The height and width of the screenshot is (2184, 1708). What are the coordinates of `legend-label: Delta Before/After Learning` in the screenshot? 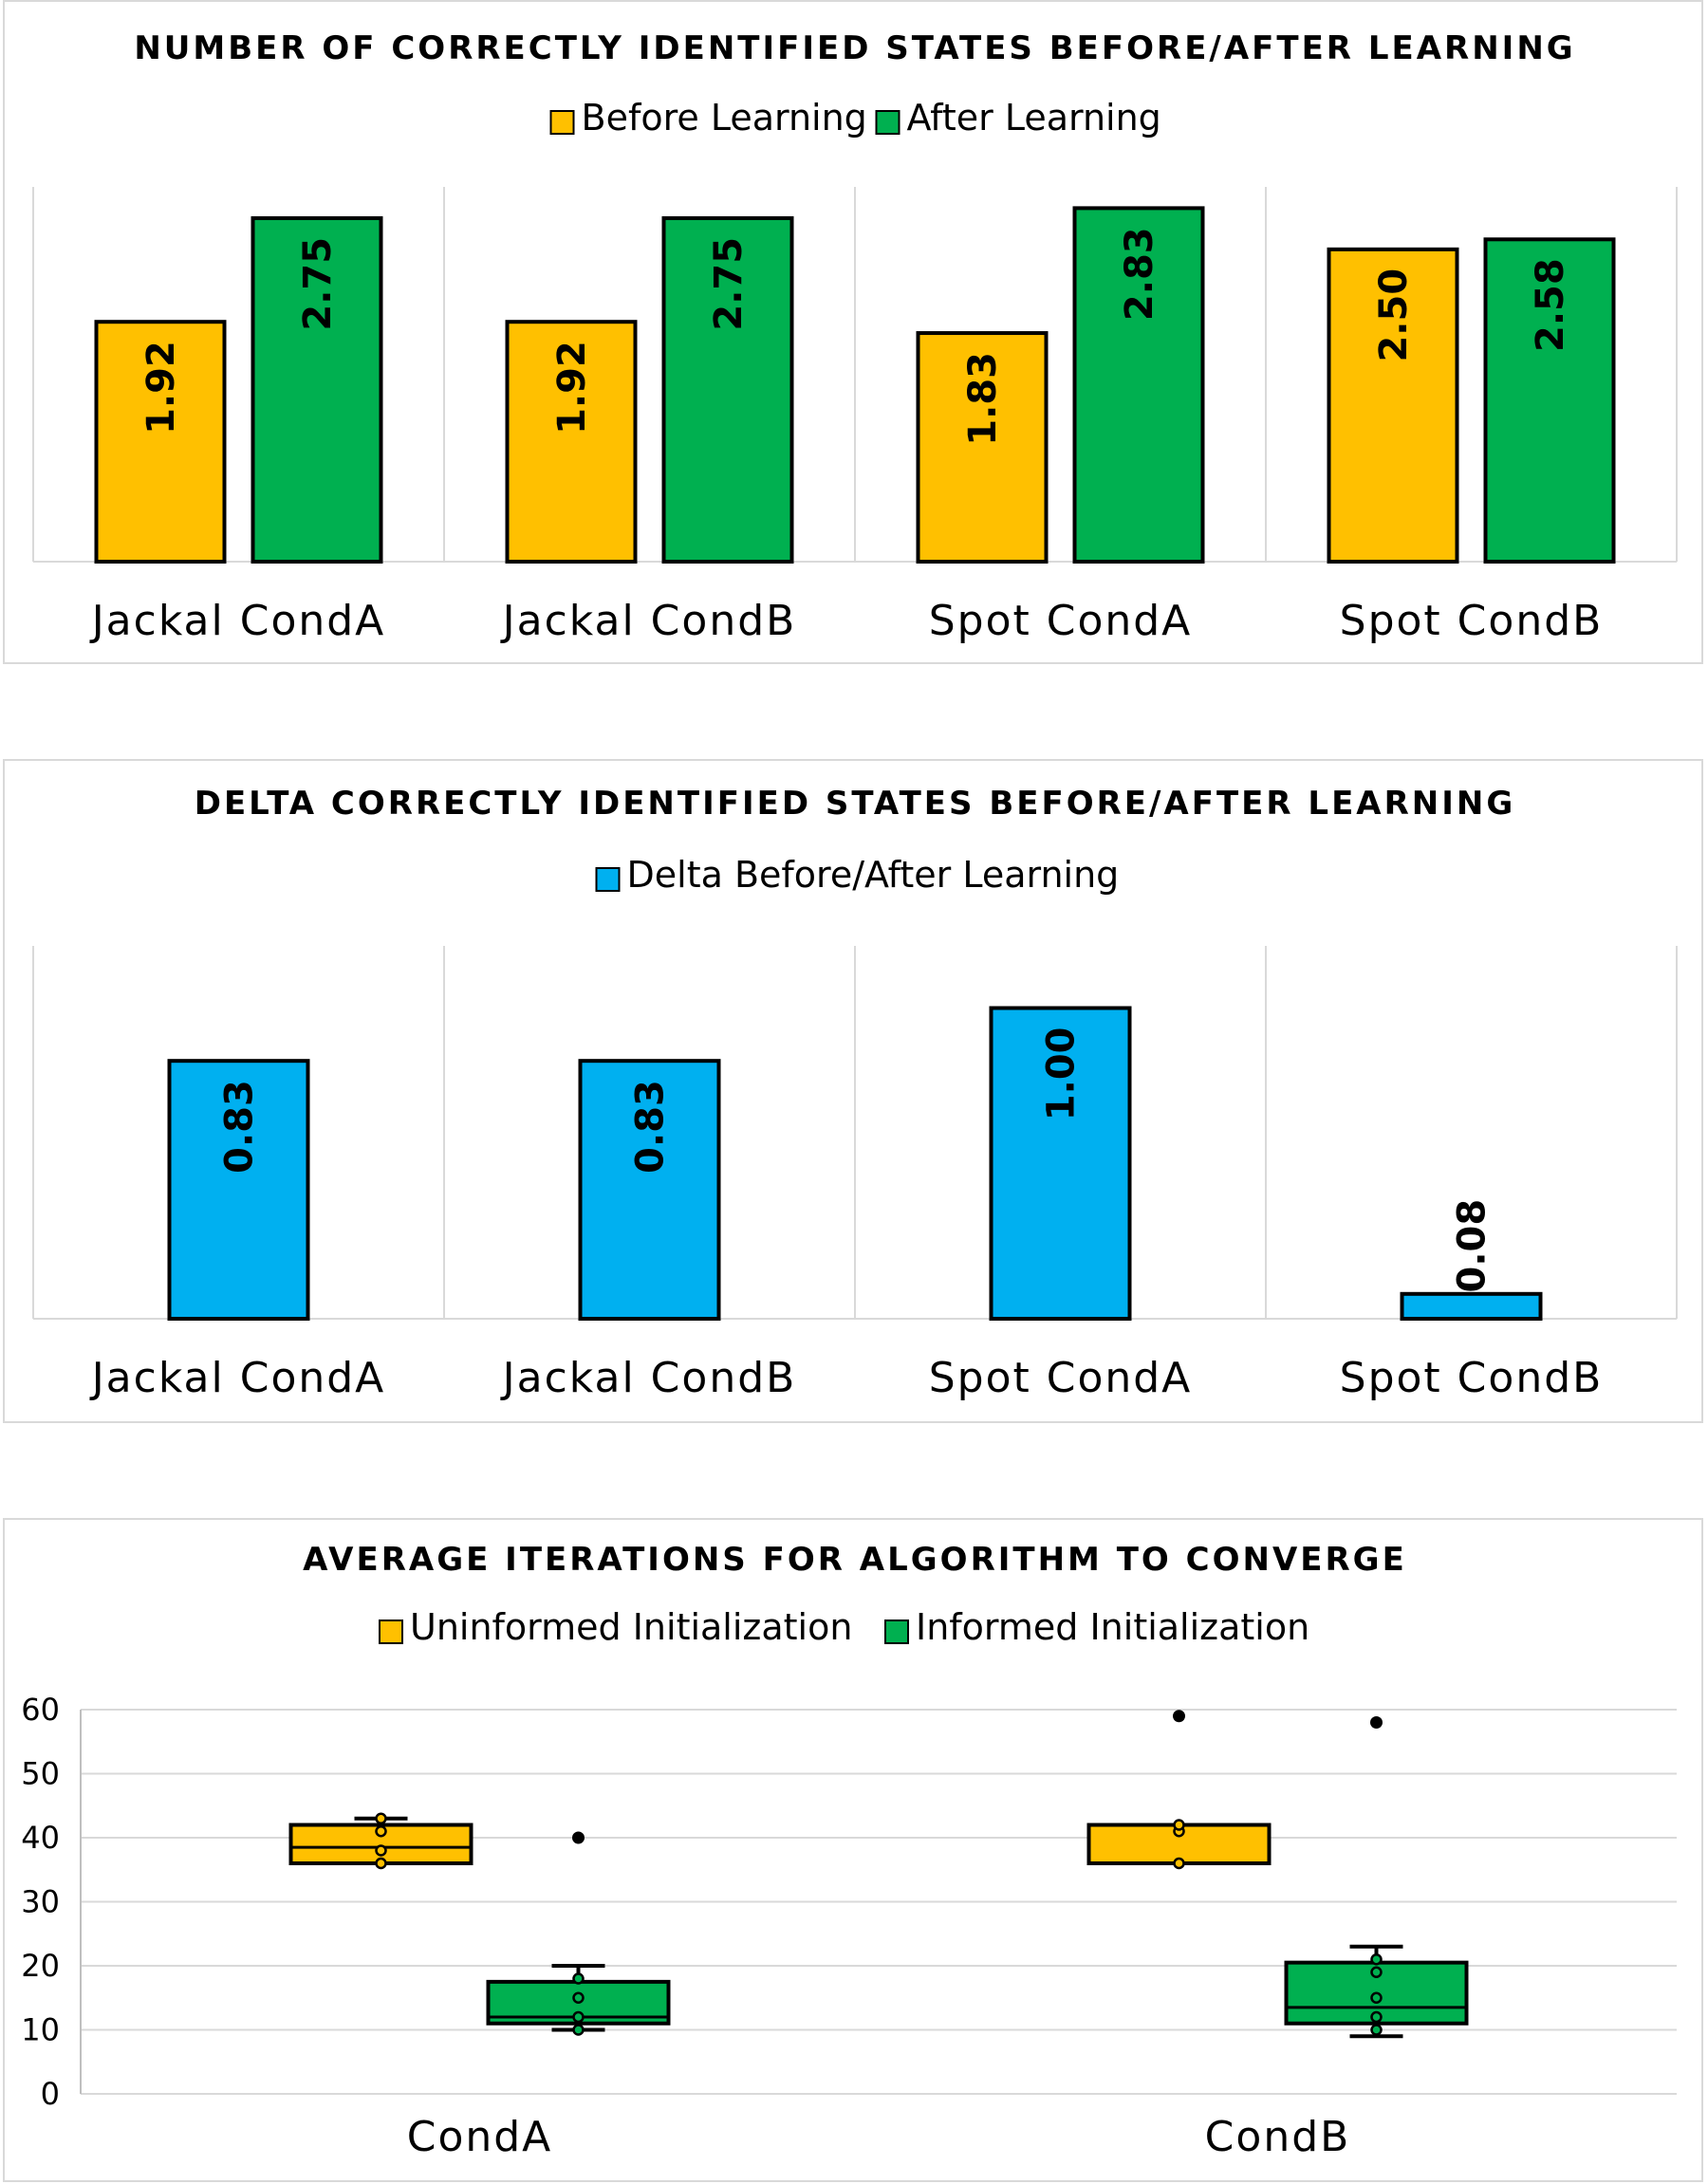 It's located at (874, 875).